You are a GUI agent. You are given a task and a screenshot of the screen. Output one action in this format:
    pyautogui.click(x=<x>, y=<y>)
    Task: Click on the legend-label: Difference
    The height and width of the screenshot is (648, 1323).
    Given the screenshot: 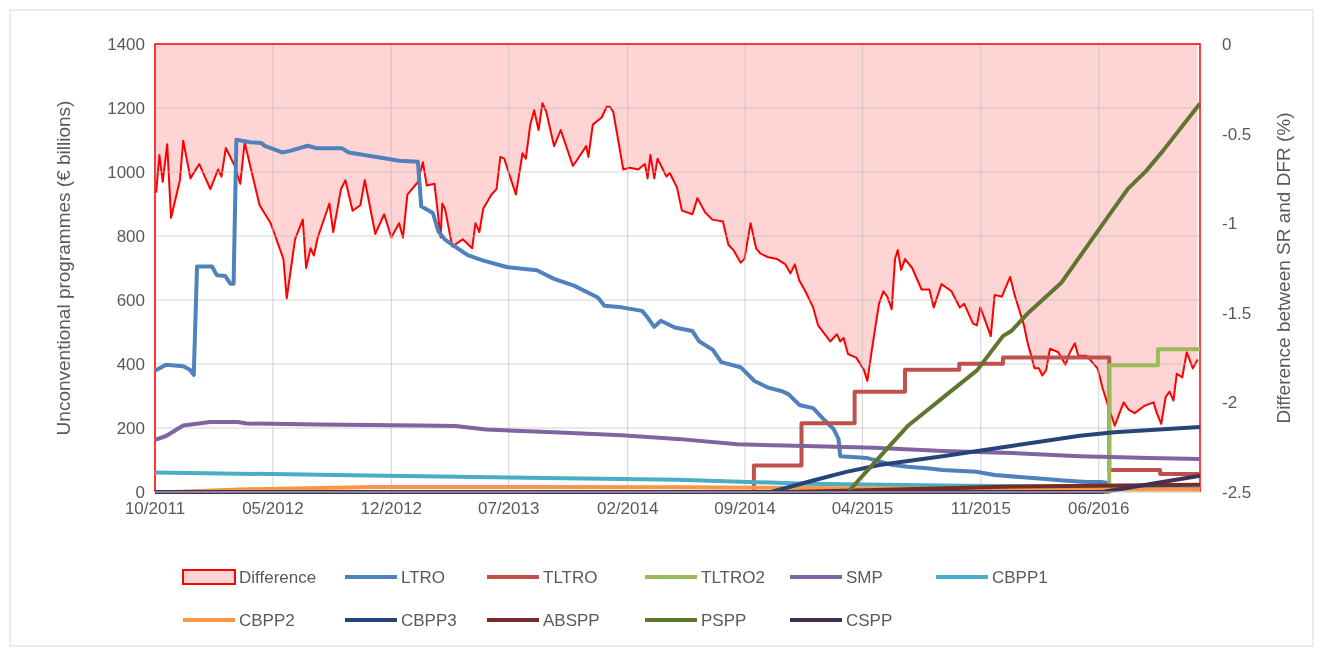 What is the action you would take?
    pyautogui.click(x=278, y=577)
    